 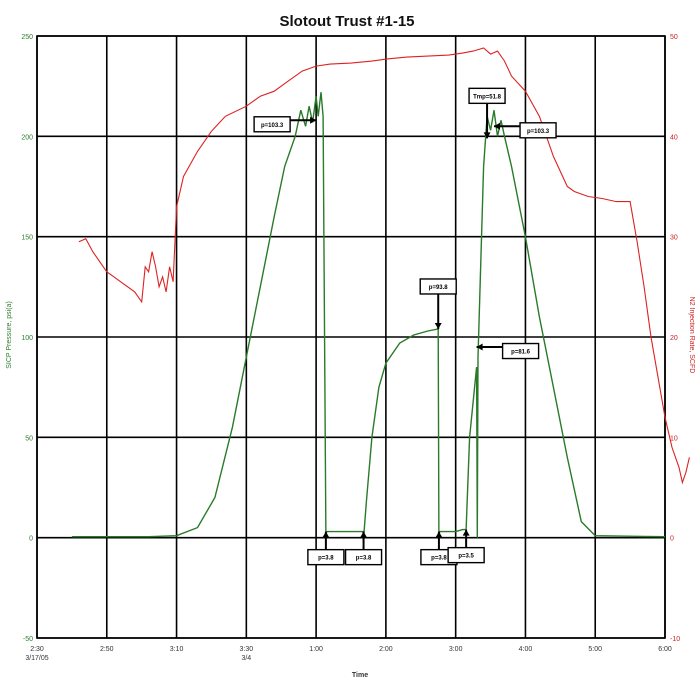 I want to click on y-left-tick-label: 50, so click(x=29, y=438).